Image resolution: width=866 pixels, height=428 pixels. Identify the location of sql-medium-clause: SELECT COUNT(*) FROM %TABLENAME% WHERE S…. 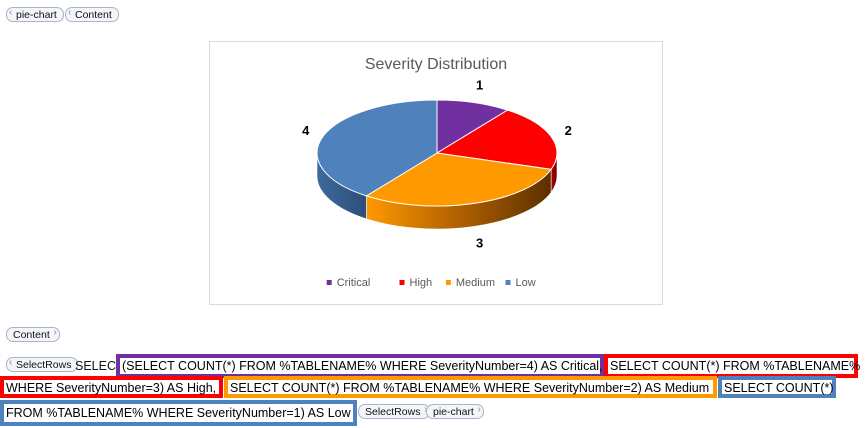
(470, 387).